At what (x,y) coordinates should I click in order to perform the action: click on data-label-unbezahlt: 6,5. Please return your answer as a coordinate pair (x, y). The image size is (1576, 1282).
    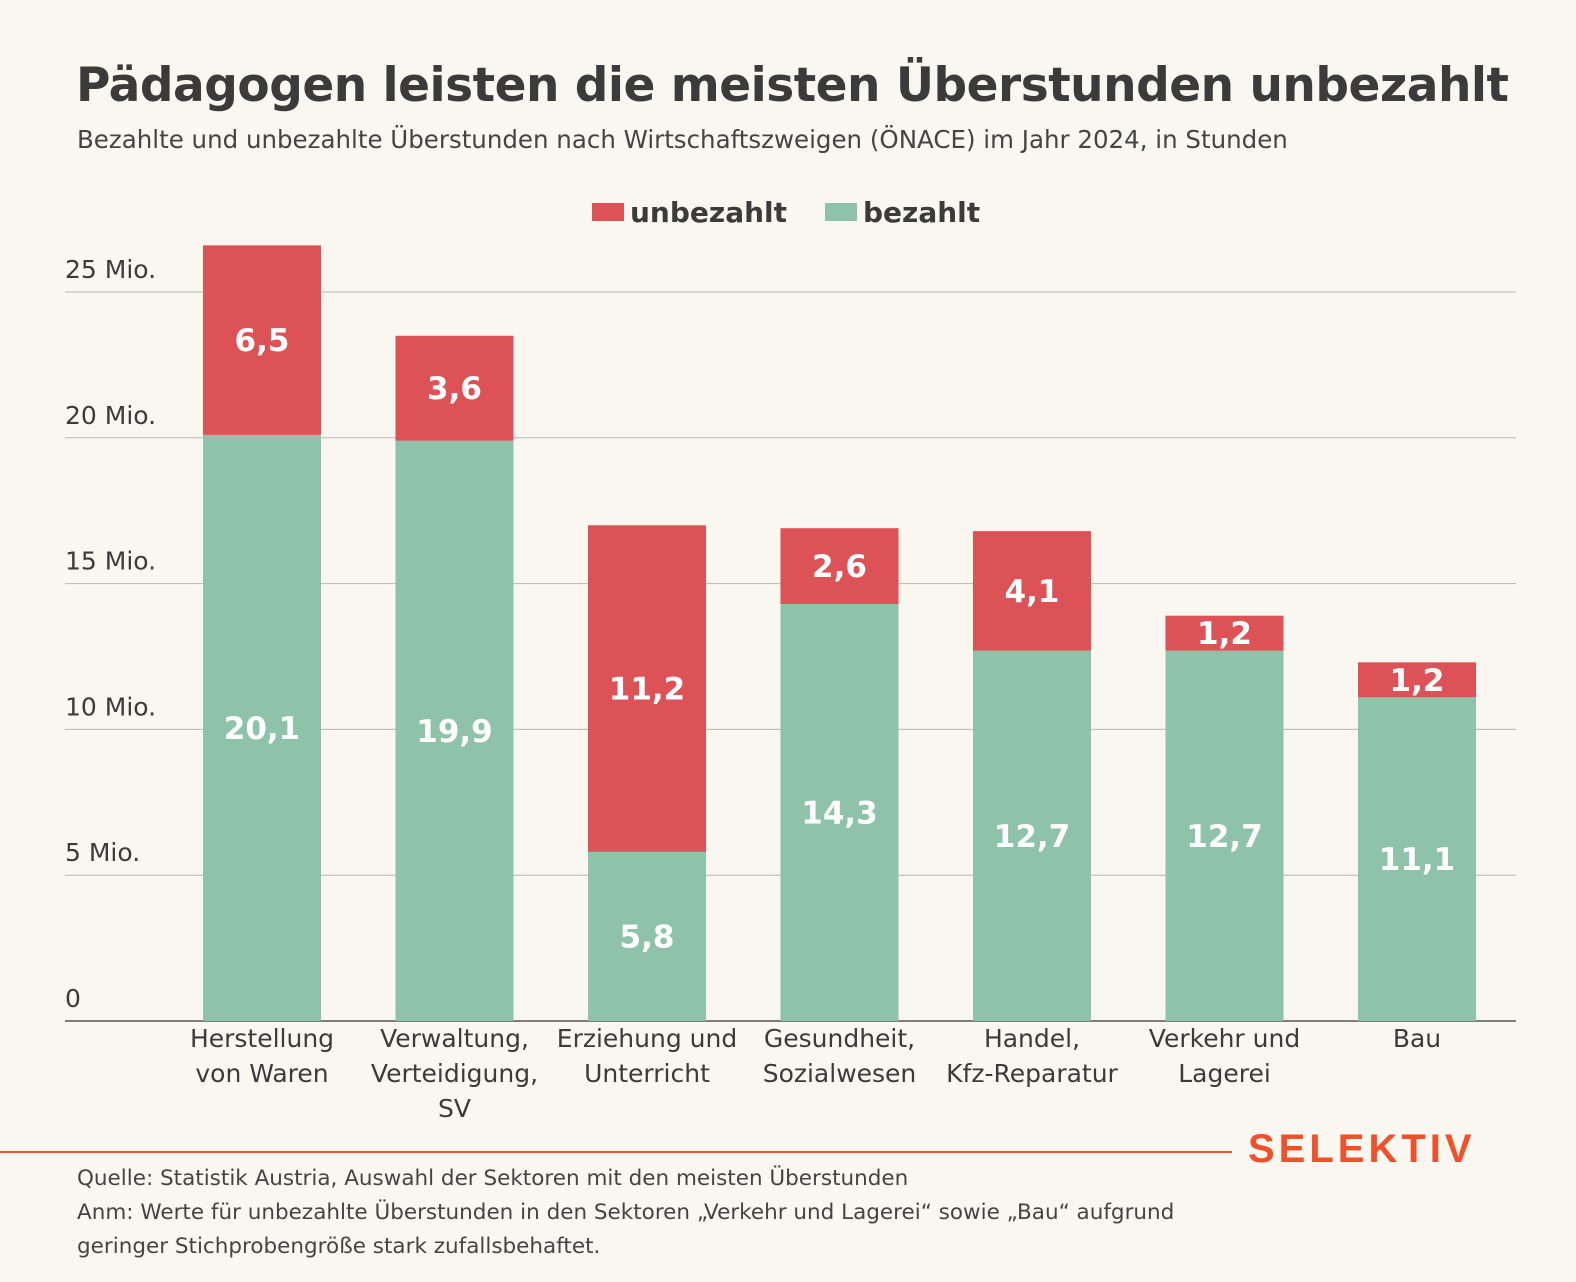
    Looking at the image, I should click on (262, 341).